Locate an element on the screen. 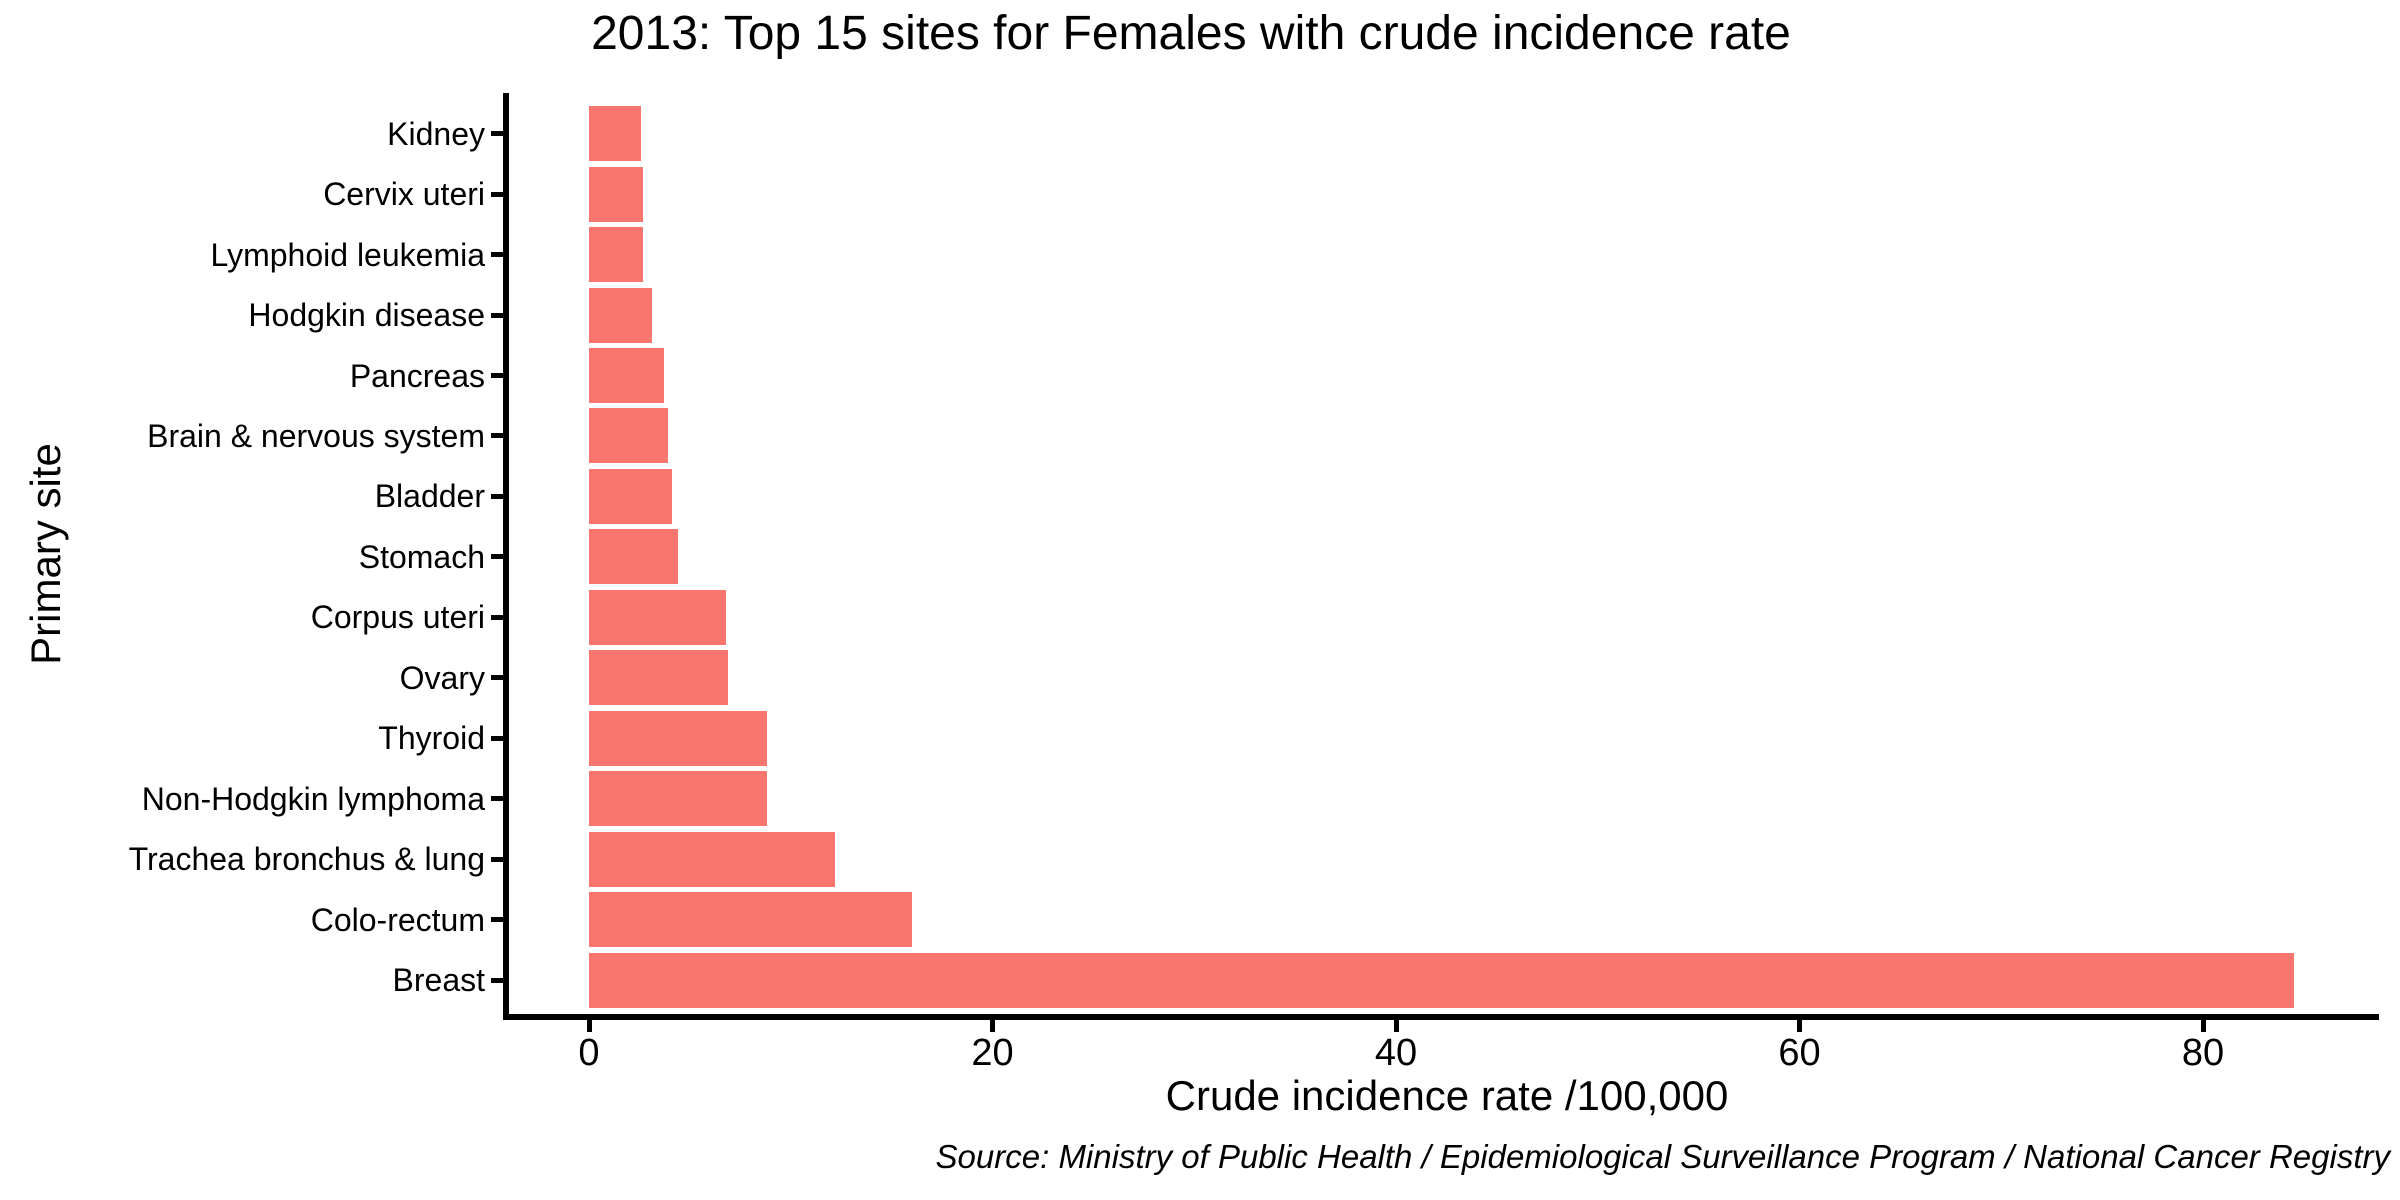 The width and height of the screenshot is (2400, 1200). y-tick-label-hodgkin-disease: Hodgkin disease is located at coordinates (366, 315).